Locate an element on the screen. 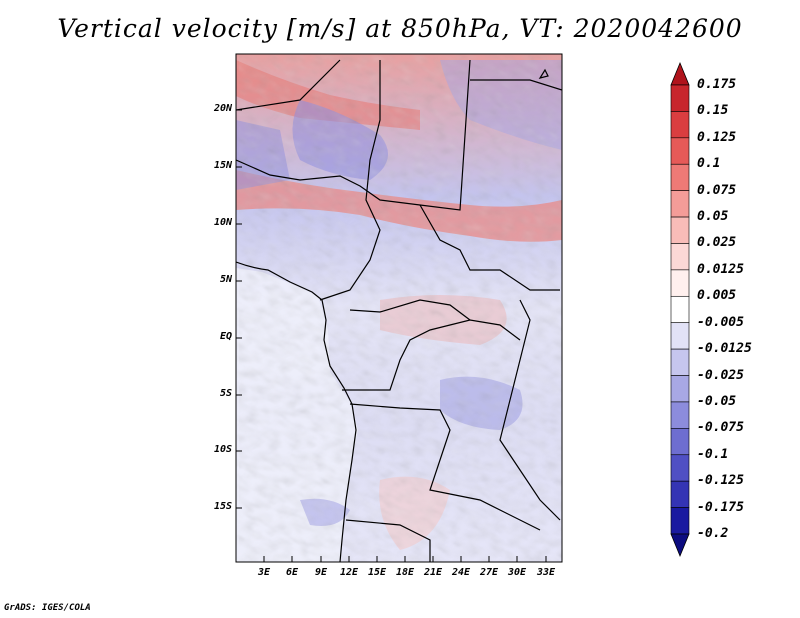 The height and width of the screenshot is (618, 800). lon-label-24e: 24E is located at coordinates (461, 572).